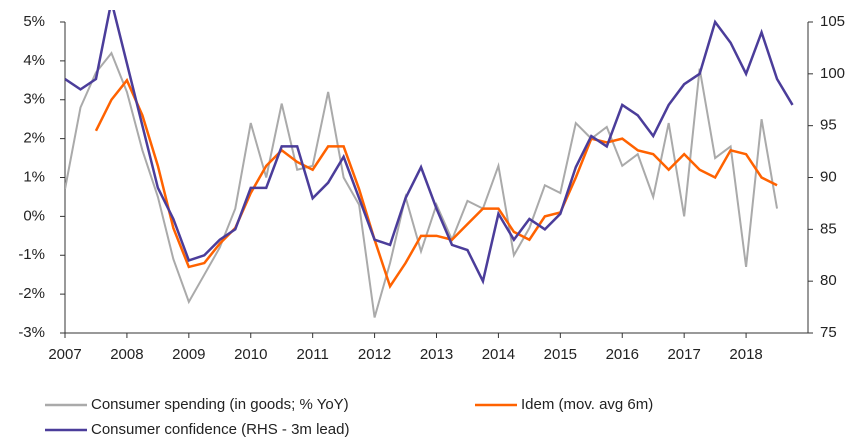  Describe the element at coordinates (34, 21) in the screenshot. I see `y-tick-label: 5%` at that location.